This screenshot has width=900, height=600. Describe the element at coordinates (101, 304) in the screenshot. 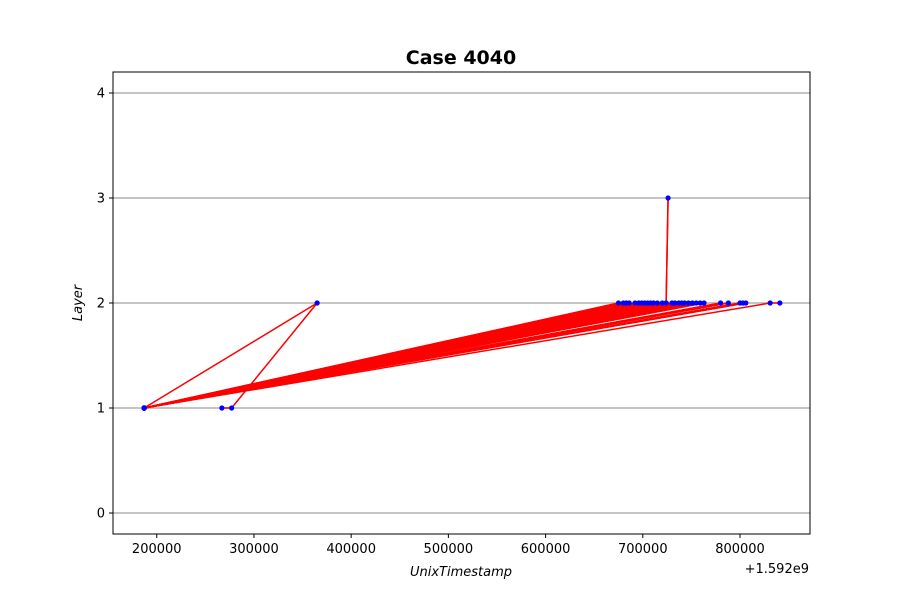

I see `y-tick-label: 2` at that location.